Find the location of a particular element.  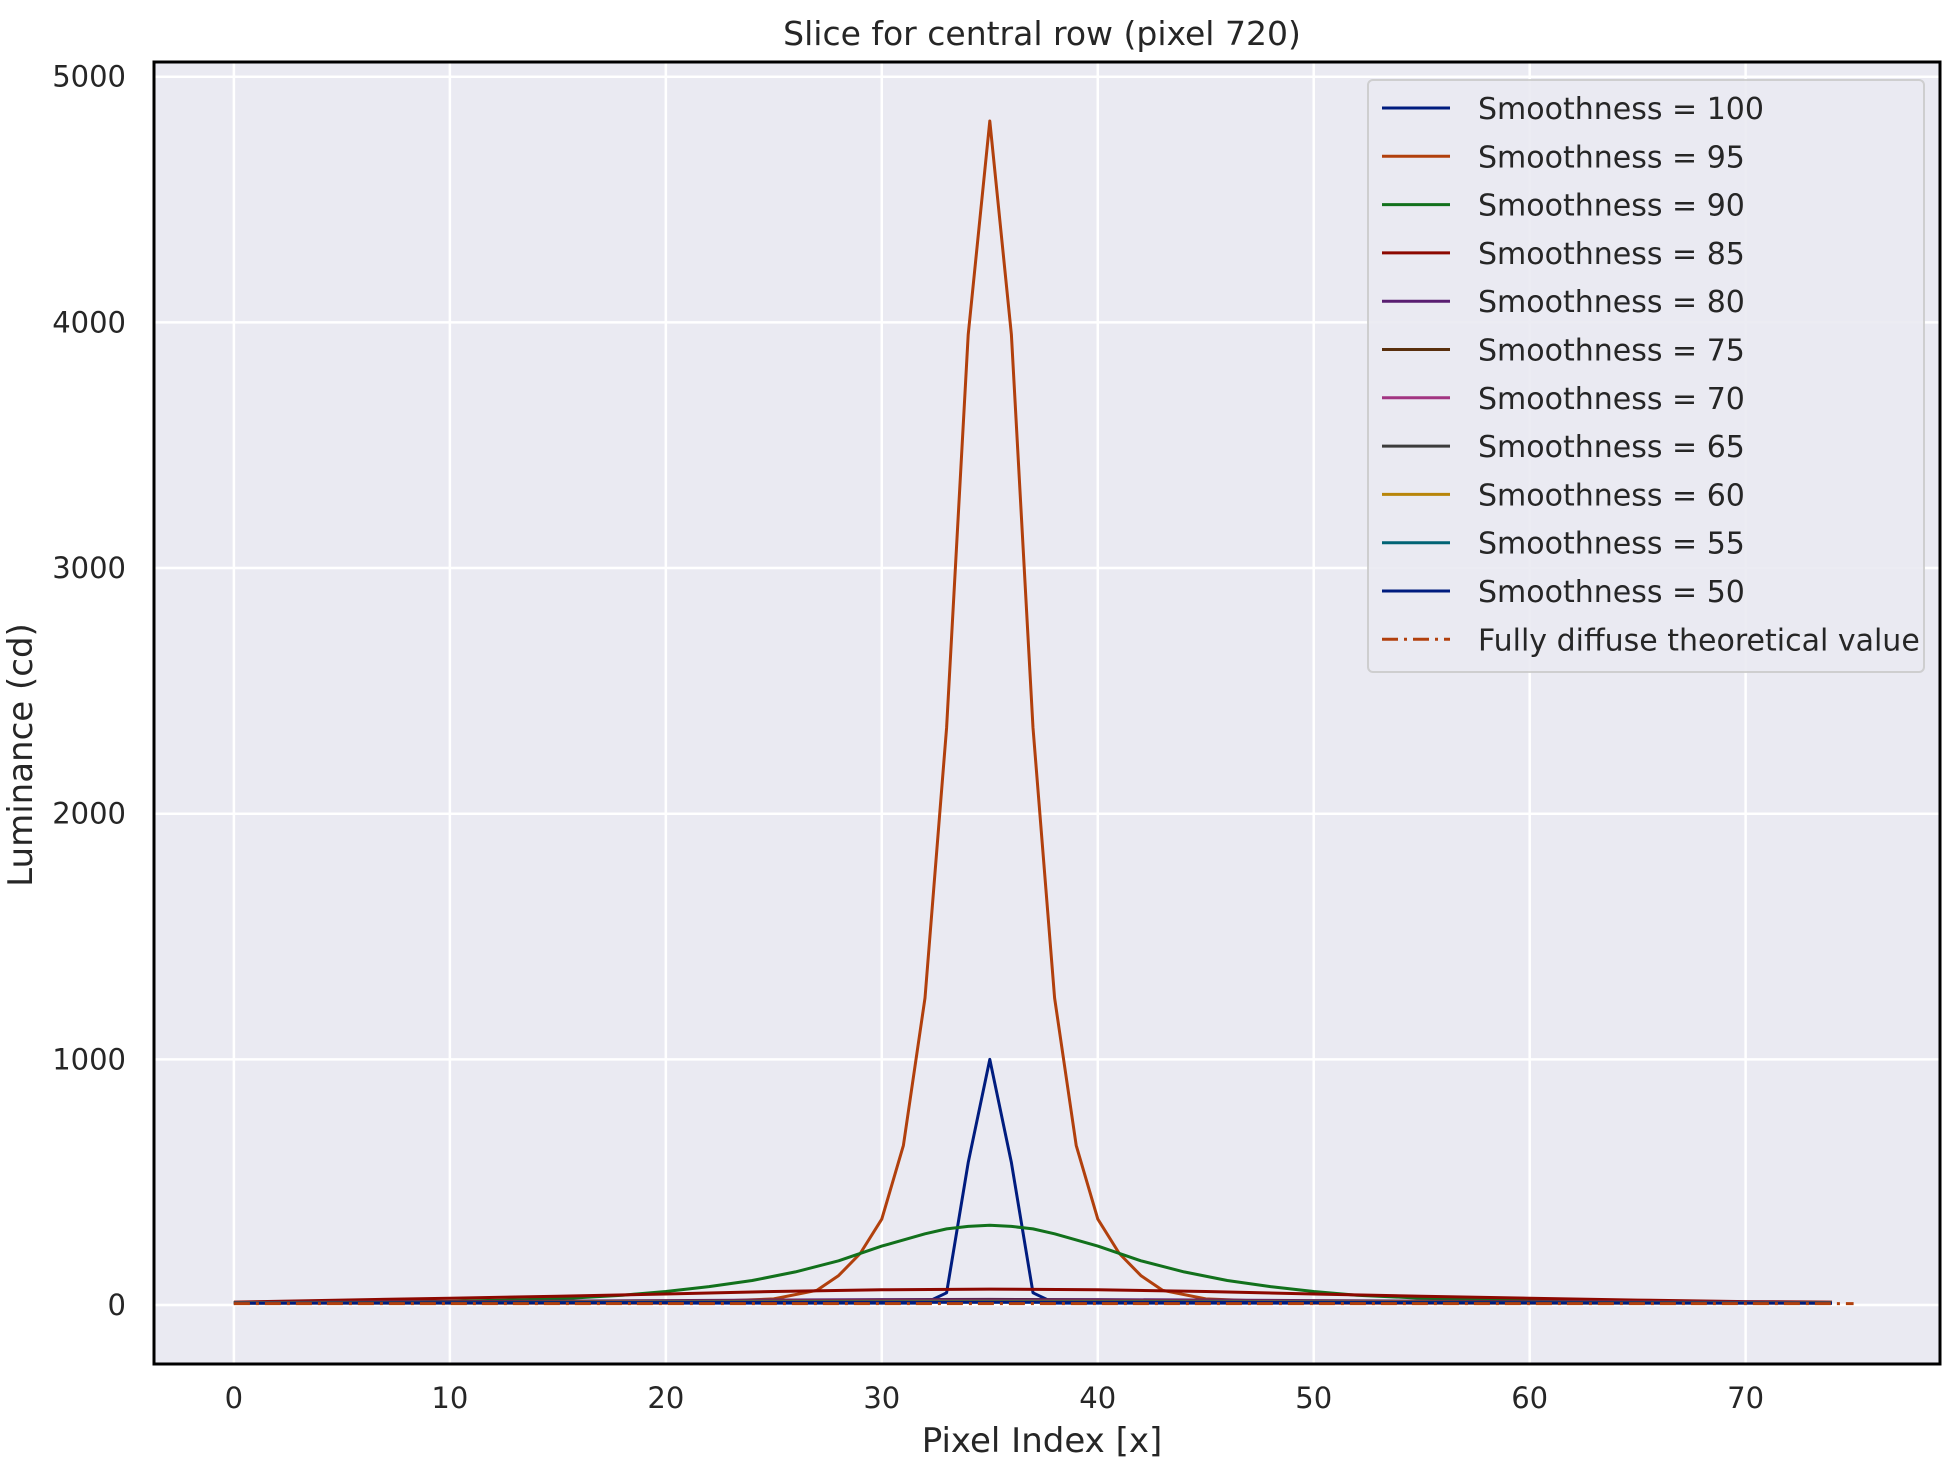

legend-label: Smoothness = 55 is located at coordinates (1611, 544).